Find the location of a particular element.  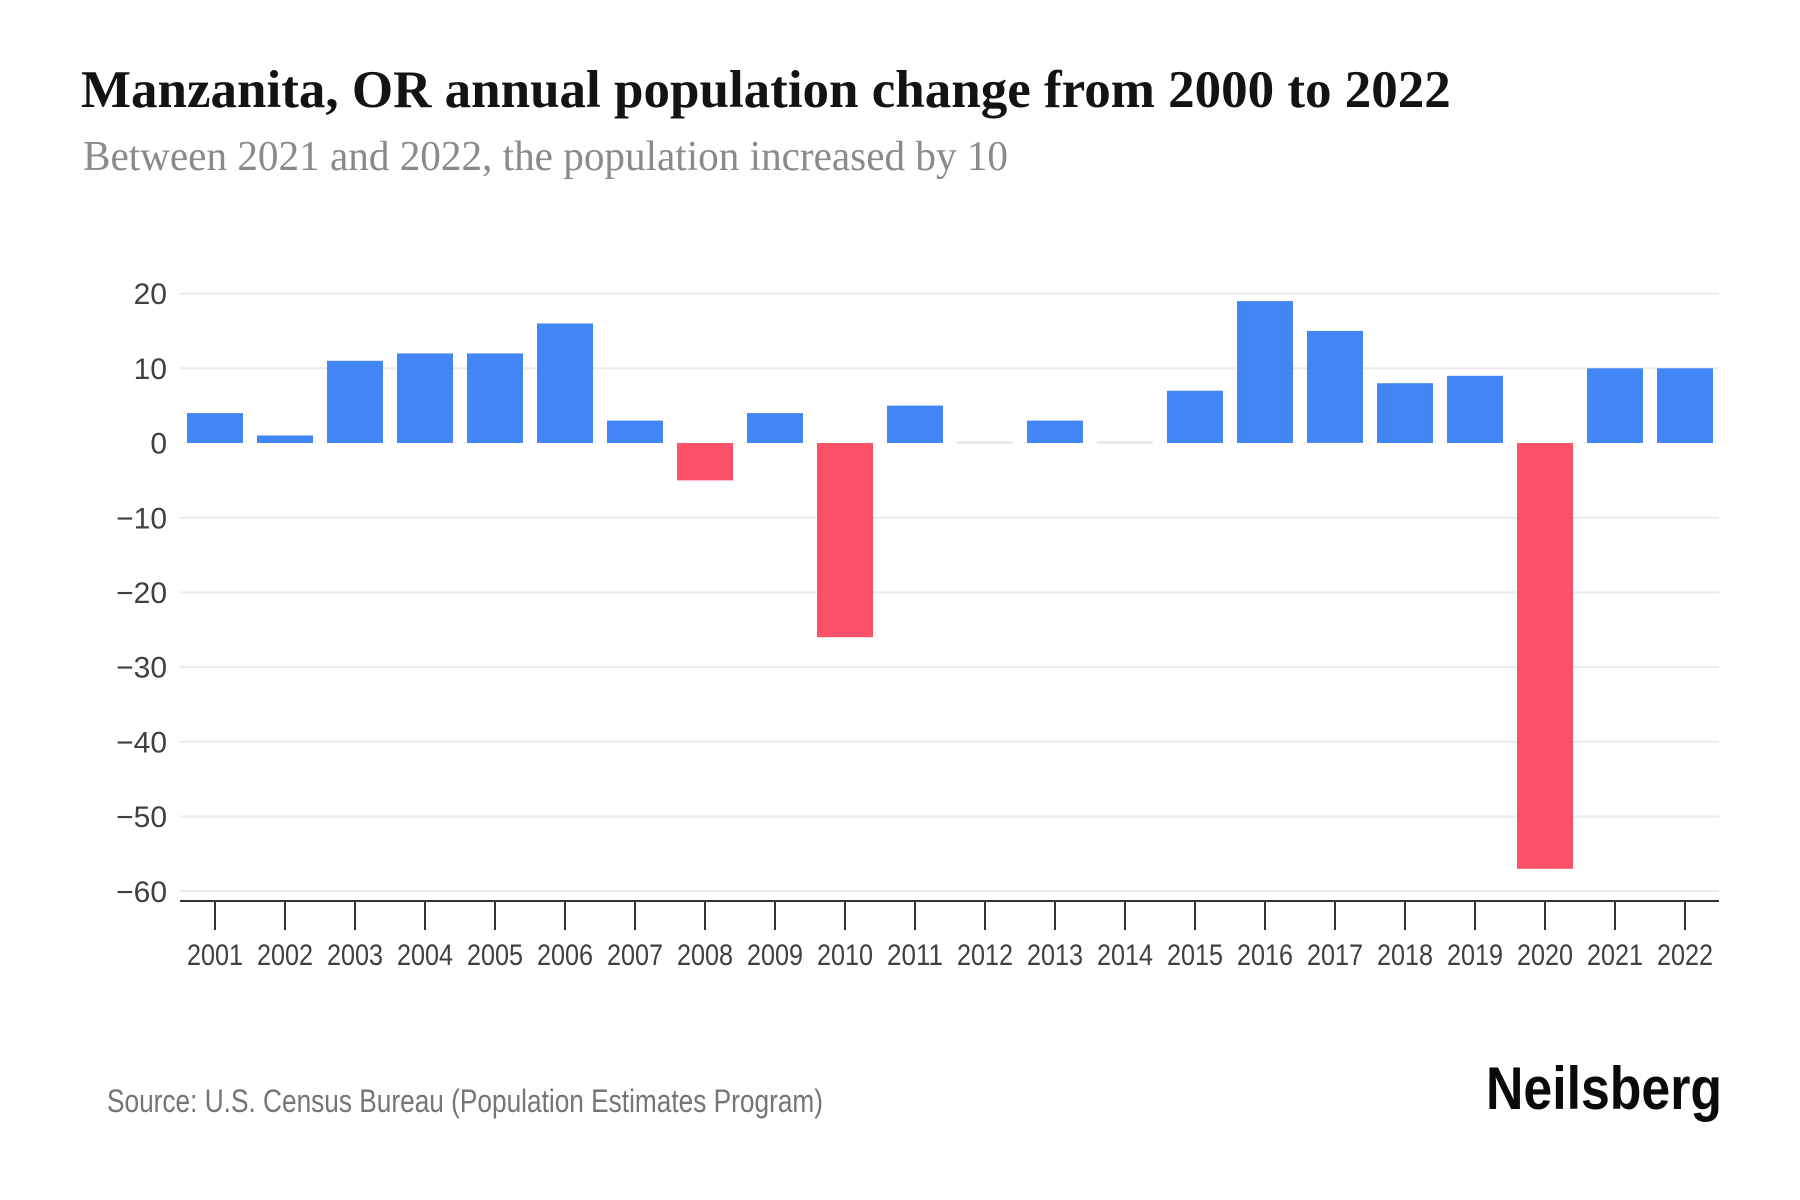

svg-text: −20 is located at coordinates (141, 593).